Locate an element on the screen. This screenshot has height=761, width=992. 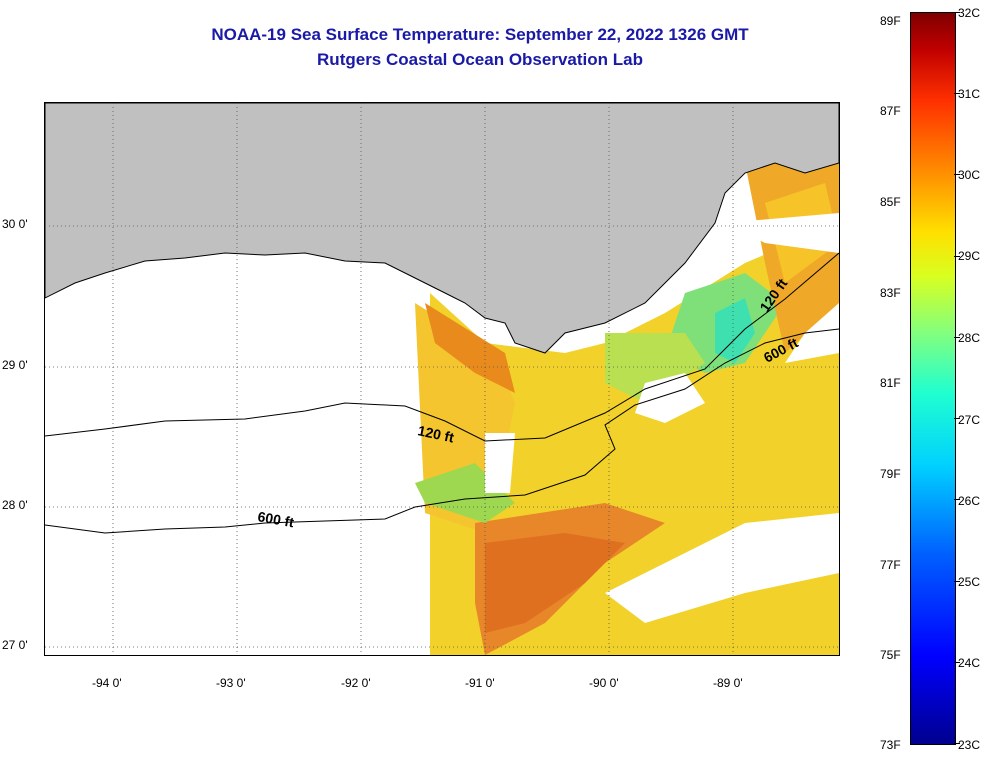
celsius-label: 28C is located at coordinates (969, 338).